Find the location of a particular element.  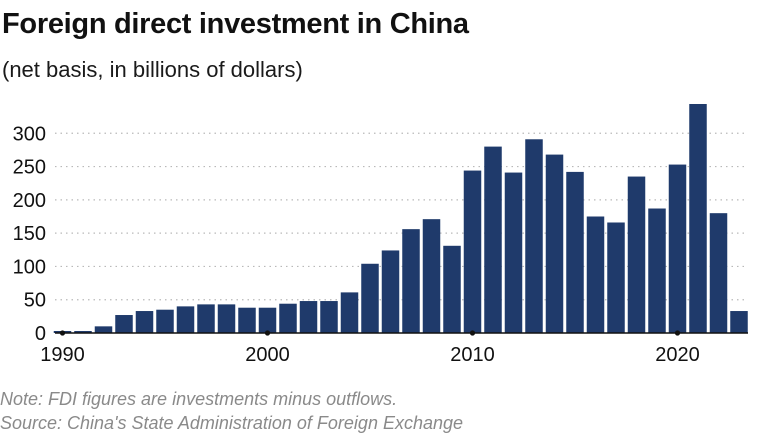

bar-2012 is located at coordinates (513, 252).